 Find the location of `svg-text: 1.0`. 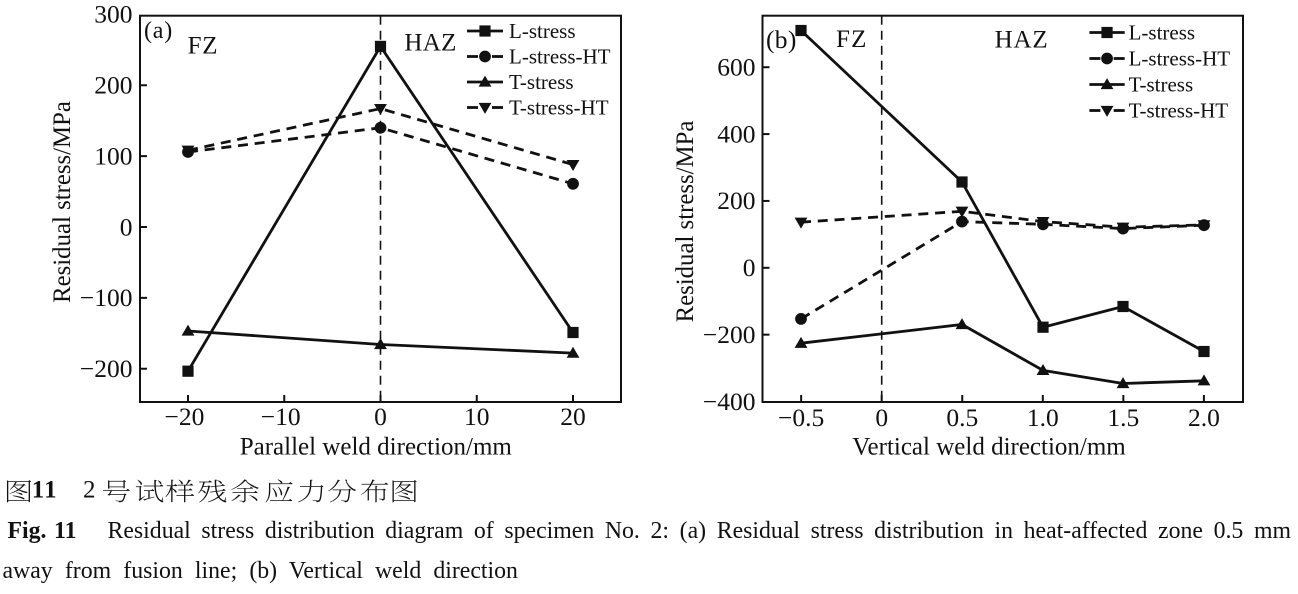

svg-text: 1.0 is located at coordinates (1043, 417).